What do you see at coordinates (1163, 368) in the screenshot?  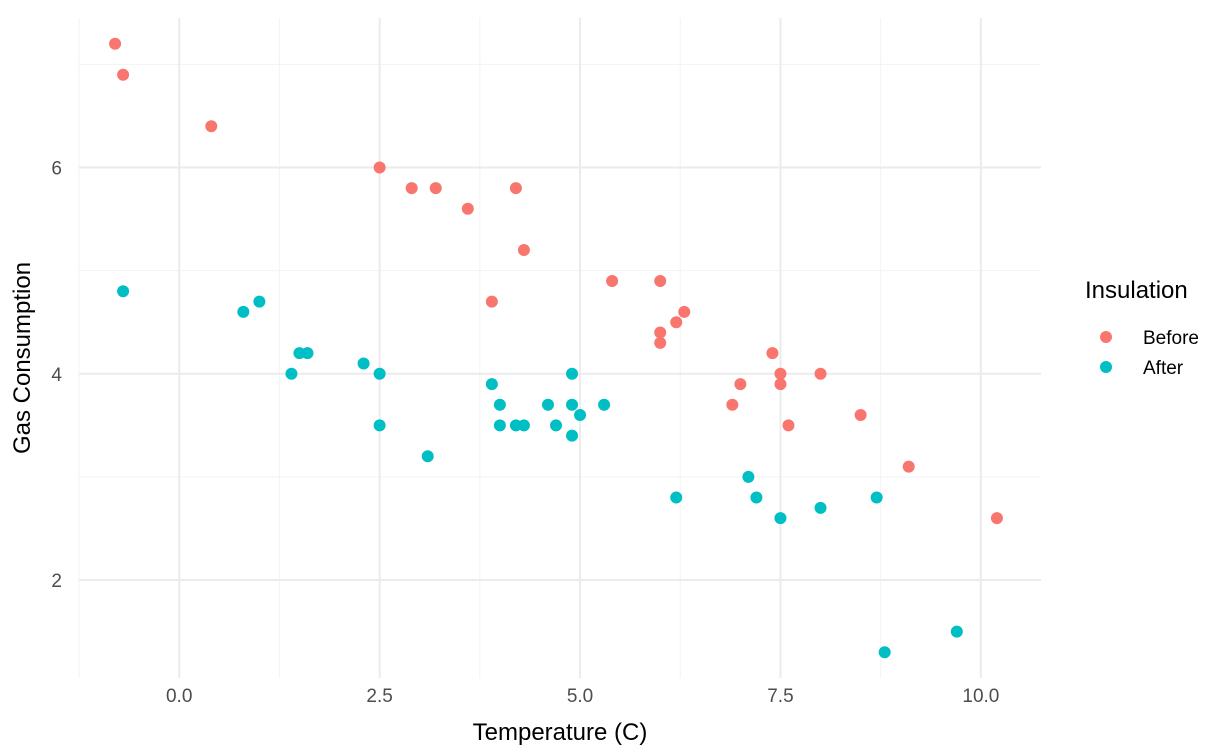 I see `legend-label-after: After` at bounding box center [1163, 368].